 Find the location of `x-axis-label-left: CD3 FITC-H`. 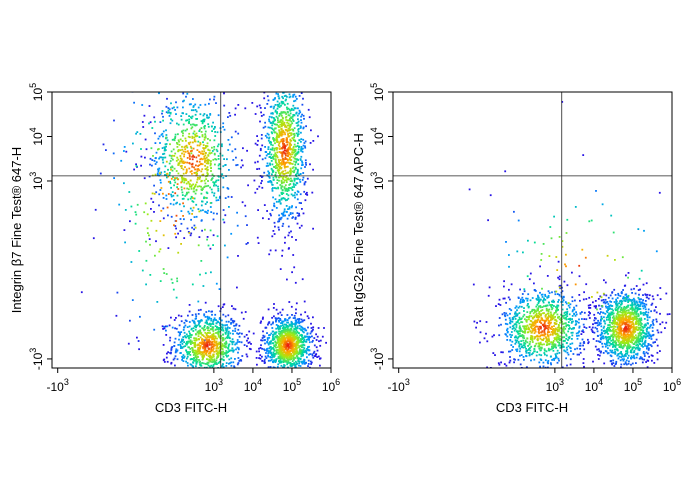

x-axis-label-left: CD3 FITC-H is located at coordinates (191, 407).